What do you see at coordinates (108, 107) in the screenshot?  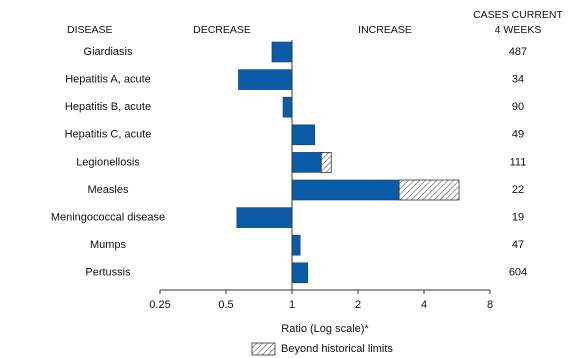 I see `category-label: Hepatitis B, acute` at bounding box center [108, 107].